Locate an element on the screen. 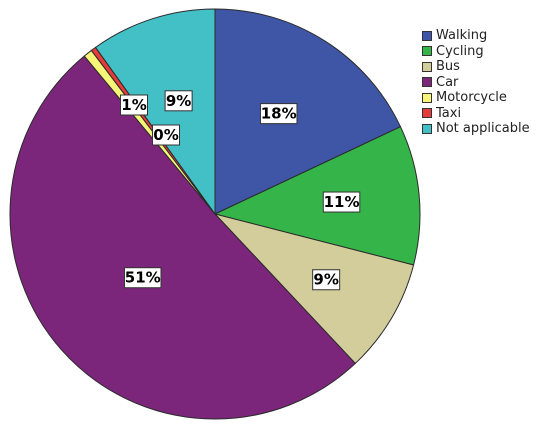 The height and width of the screenshot is (431, 550). data-label-bus: 9% is located at coordinates (326, 280).